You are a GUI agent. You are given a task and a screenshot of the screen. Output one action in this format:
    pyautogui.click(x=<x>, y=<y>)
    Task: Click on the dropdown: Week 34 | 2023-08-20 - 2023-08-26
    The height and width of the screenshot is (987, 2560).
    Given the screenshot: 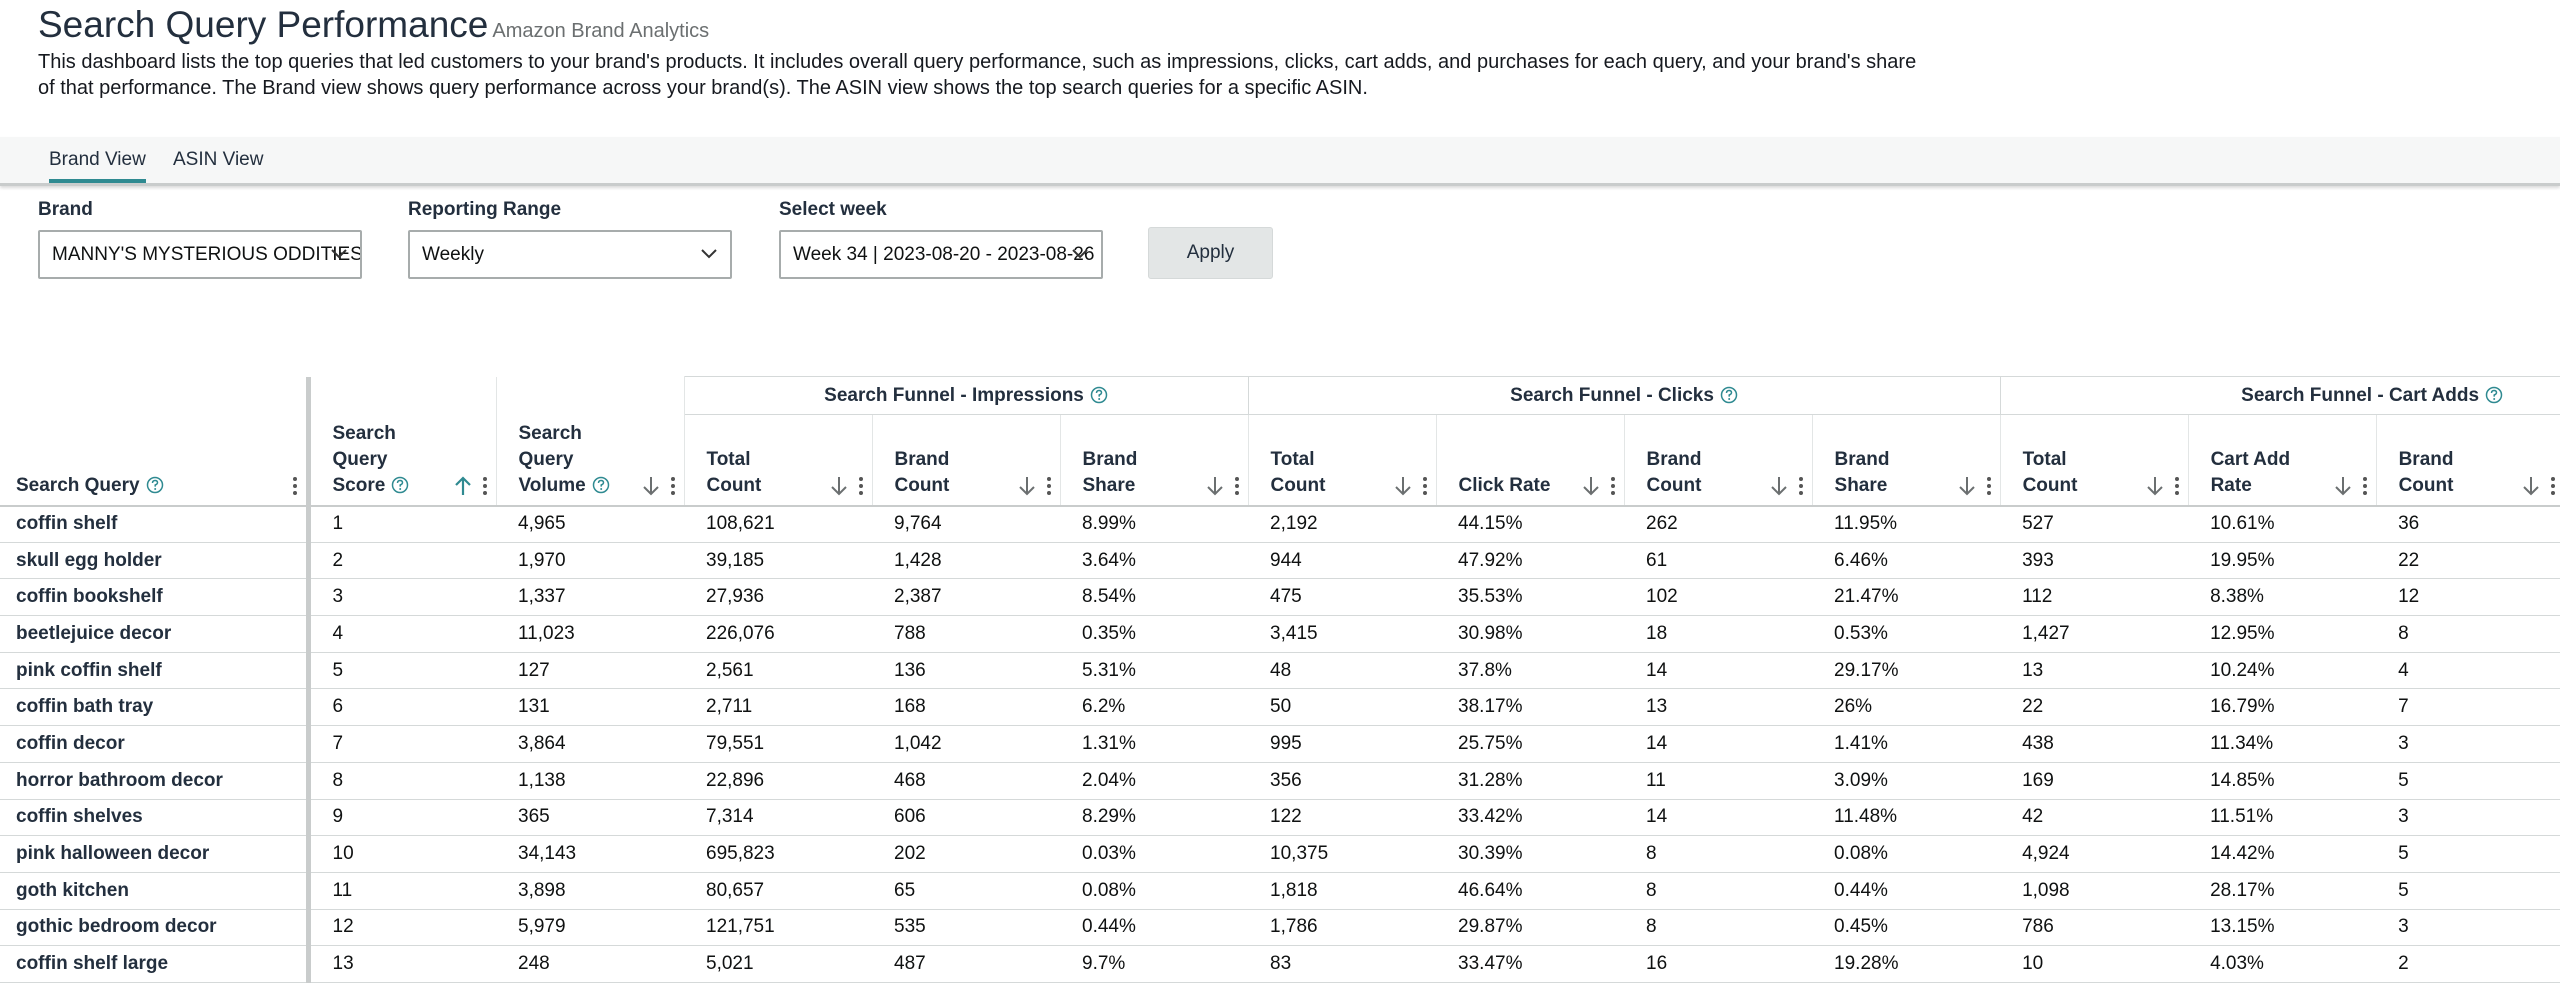 What is the action you would take?
    pyautogui.click(x=941, y=254)
    